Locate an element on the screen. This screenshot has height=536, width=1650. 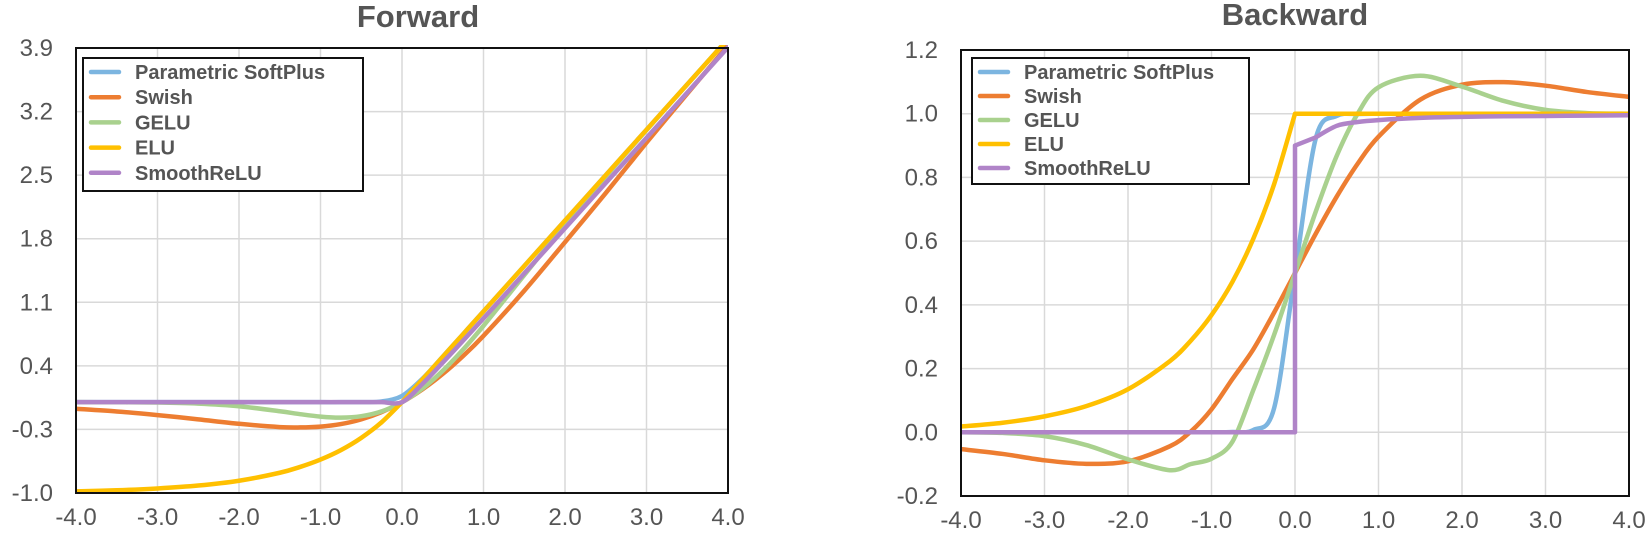
y-tick-label: 2.5 is located at coordinates (36, 175).